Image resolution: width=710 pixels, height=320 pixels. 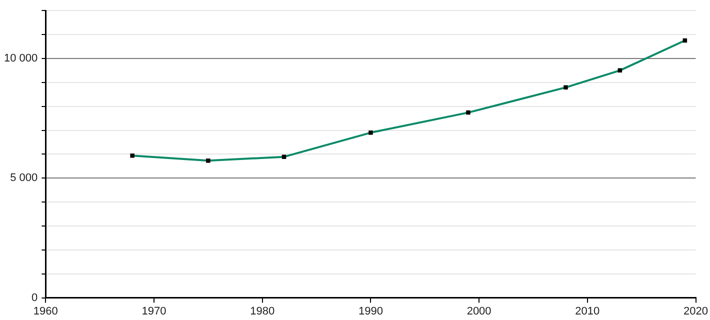 I want to click on x-tick-label: 2020, so click(x=696, y=311).